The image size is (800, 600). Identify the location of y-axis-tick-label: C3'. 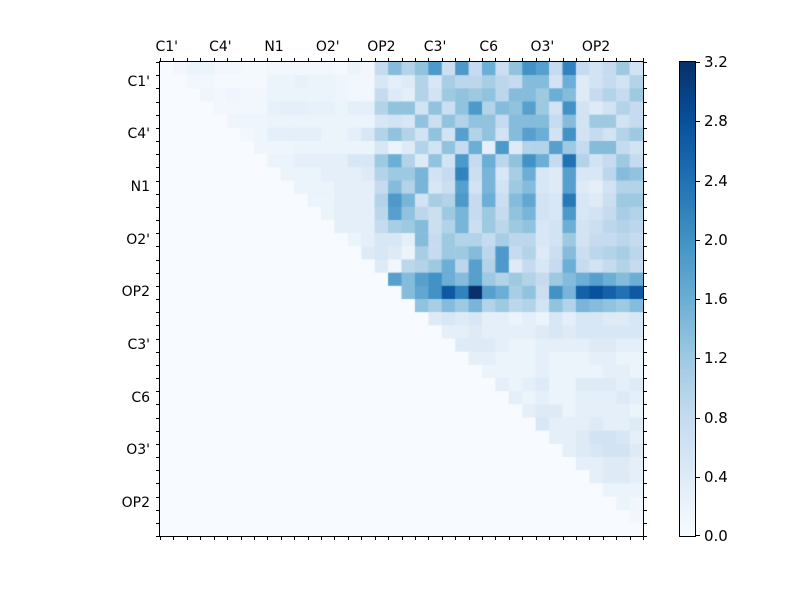
(138, 345).